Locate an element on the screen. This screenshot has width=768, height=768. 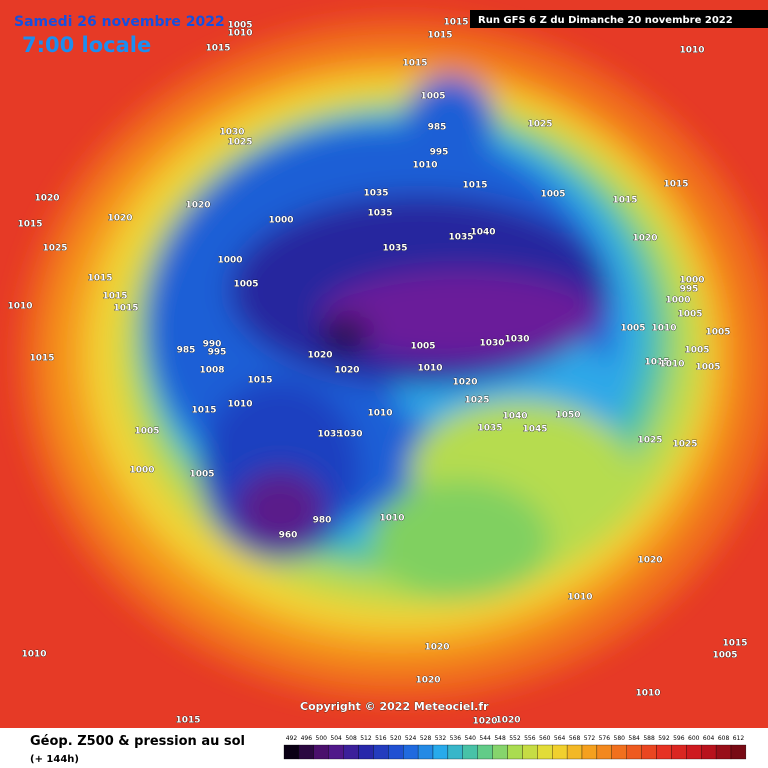
footer-title: Géop. Z500 & pression au sol is located at coordinates (137, 741).